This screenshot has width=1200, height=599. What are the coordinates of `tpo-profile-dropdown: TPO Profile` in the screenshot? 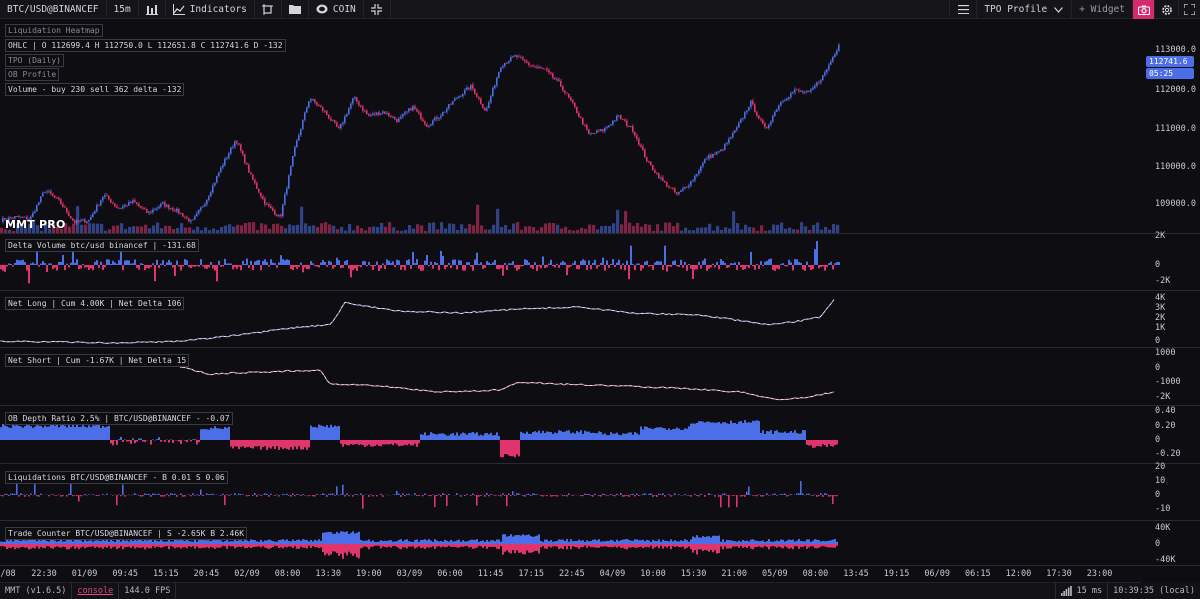 It's located at (1023, 9).